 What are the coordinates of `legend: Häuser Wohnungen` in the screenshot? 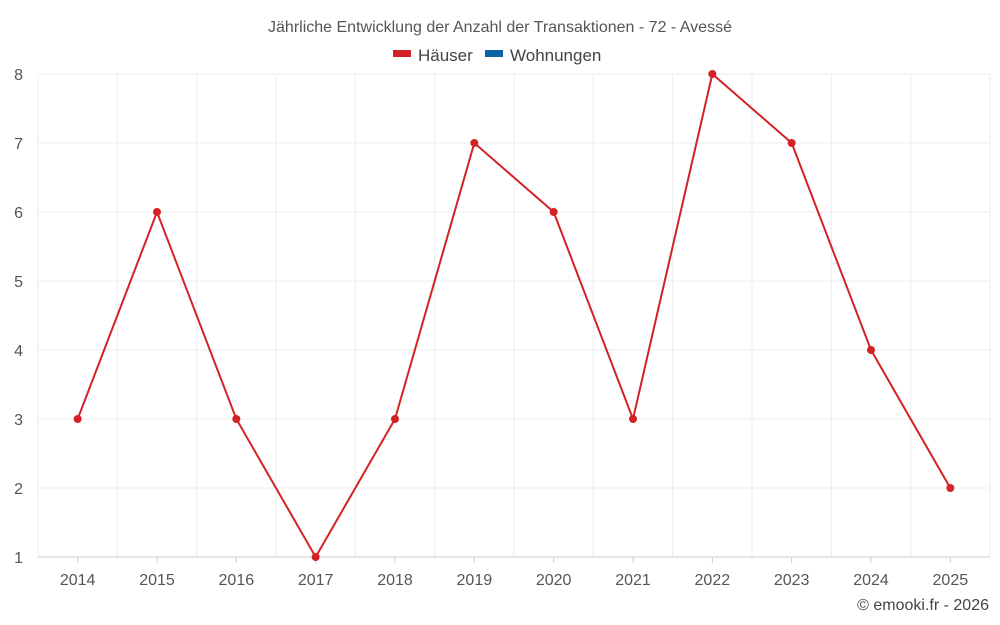 It's located at (497, 55).